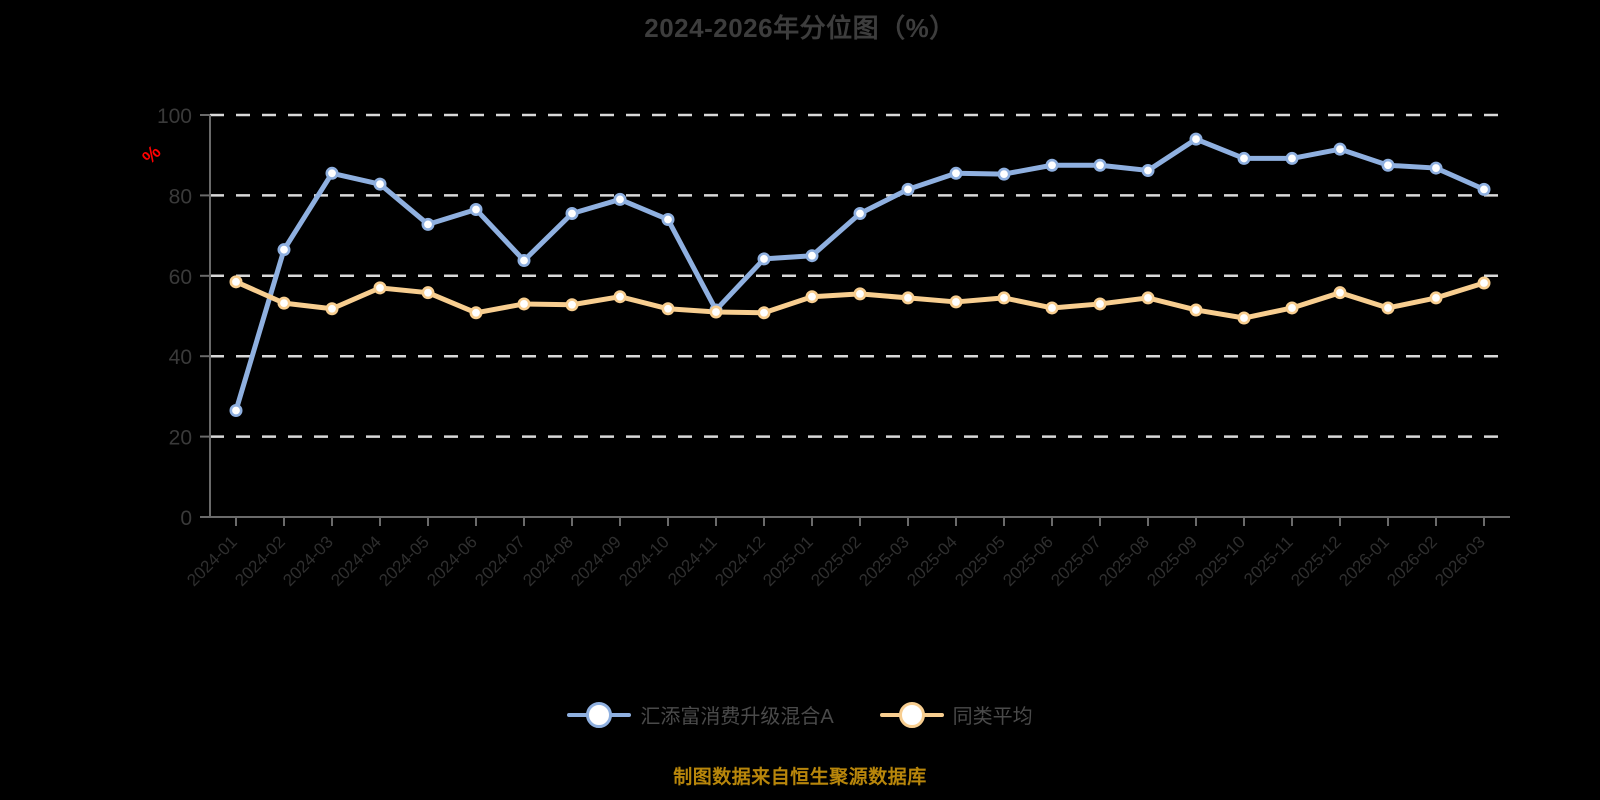 This screenshot has width=1600, height=800. I want to click on legend-item-1: 同类平均, so click(956, 714).